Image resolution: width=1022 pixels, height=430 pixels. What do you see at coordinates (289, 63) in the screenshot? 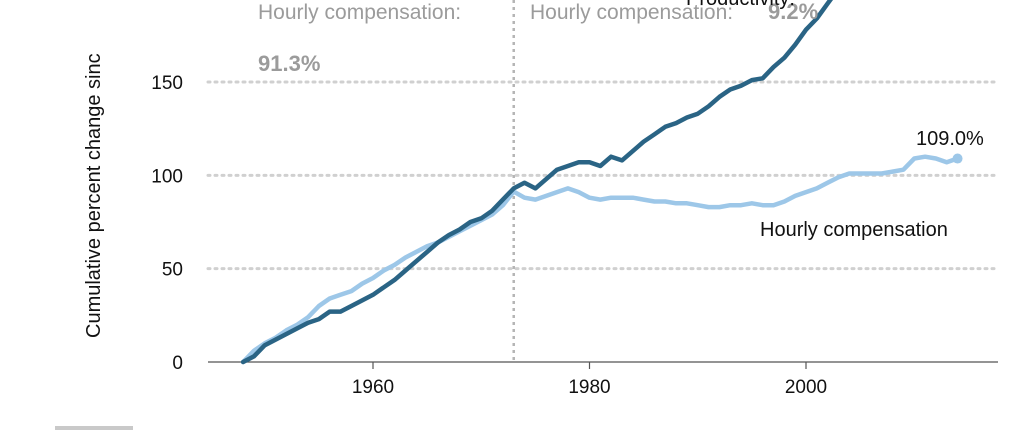
I see `annotation-left-value: 91.3%` at bounding box center [289, 63].